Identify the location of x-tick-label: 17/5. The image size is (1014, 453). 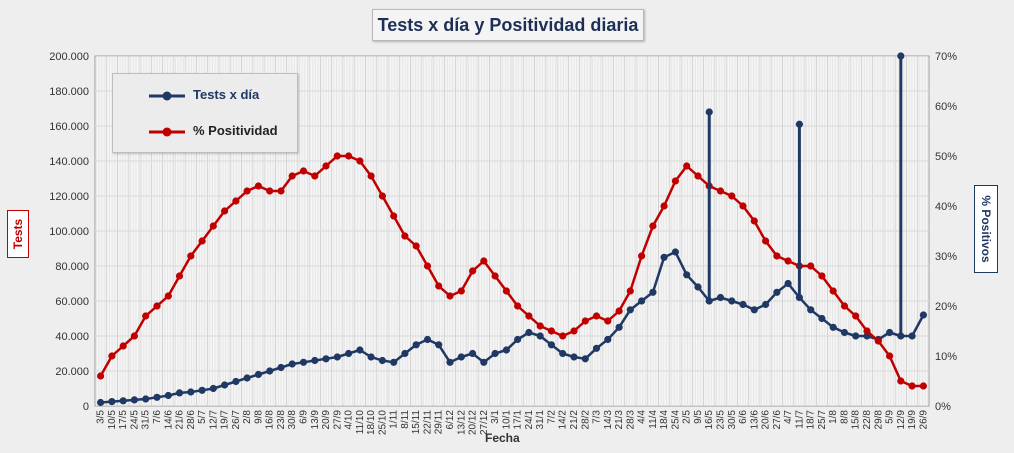
(123, 420).